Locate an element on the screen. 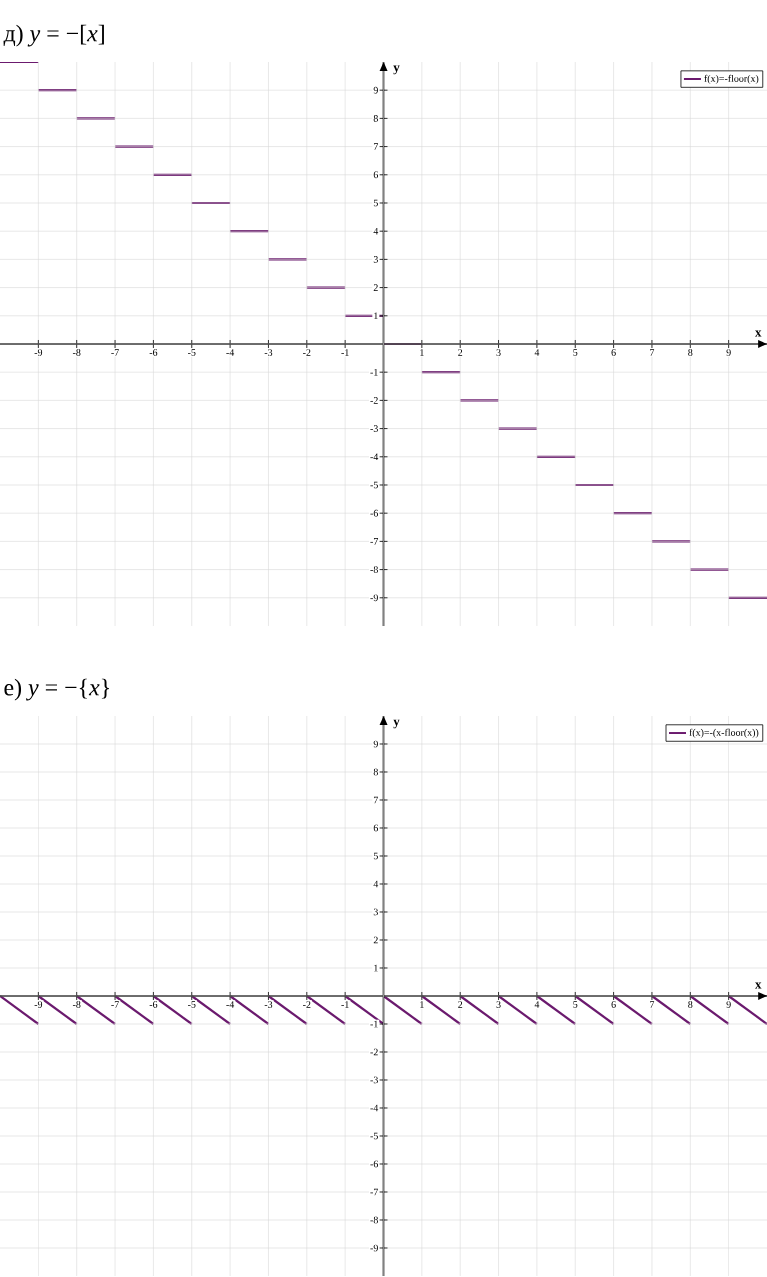 The height and width of the screenshot is (1277, 767). chart-title: д) y = −[x] is located at coordinates (53, 35).